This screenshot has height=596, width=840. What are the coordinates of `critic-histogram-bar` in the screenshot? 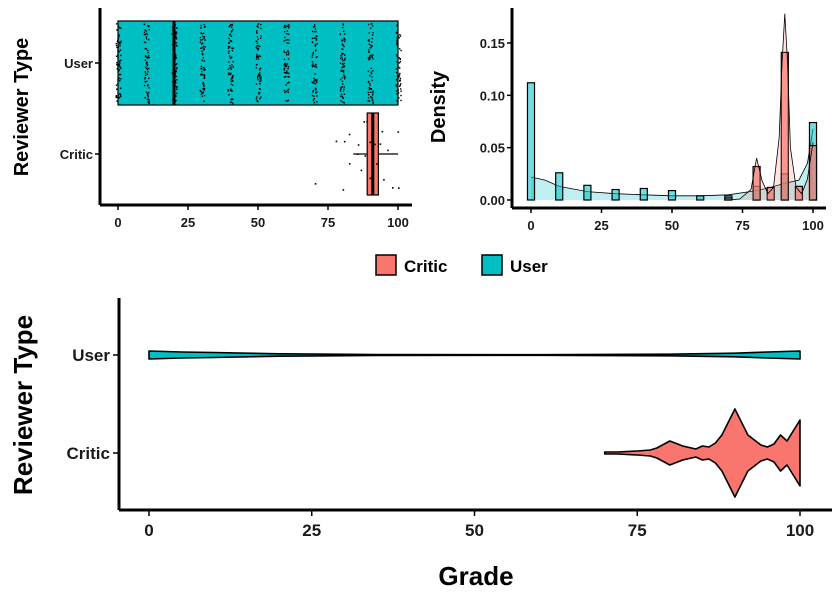 It's located at (784, 126).